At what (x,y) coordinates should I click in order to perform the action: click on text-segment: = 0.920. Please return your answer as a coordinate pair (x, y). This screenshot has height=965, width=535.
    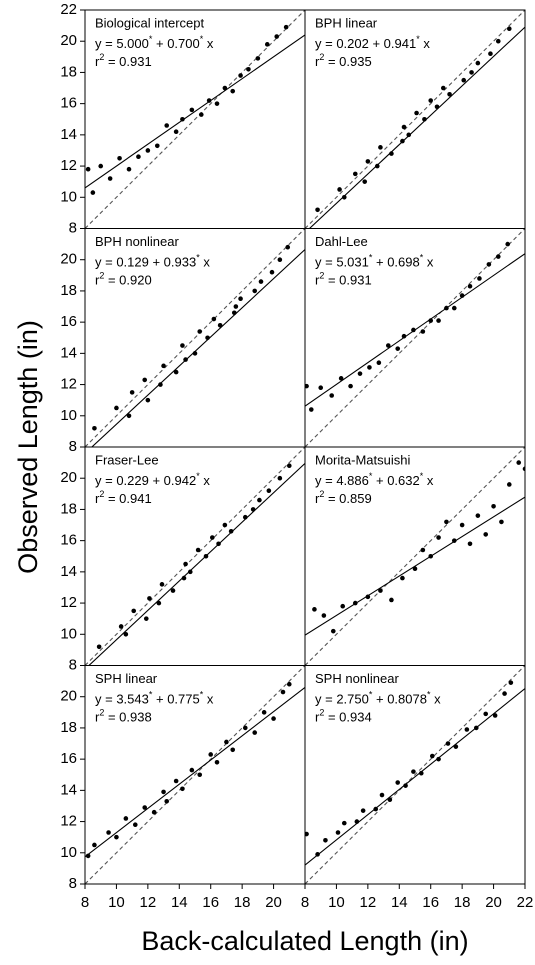
    Looking at the image, I should click on (127, 280).